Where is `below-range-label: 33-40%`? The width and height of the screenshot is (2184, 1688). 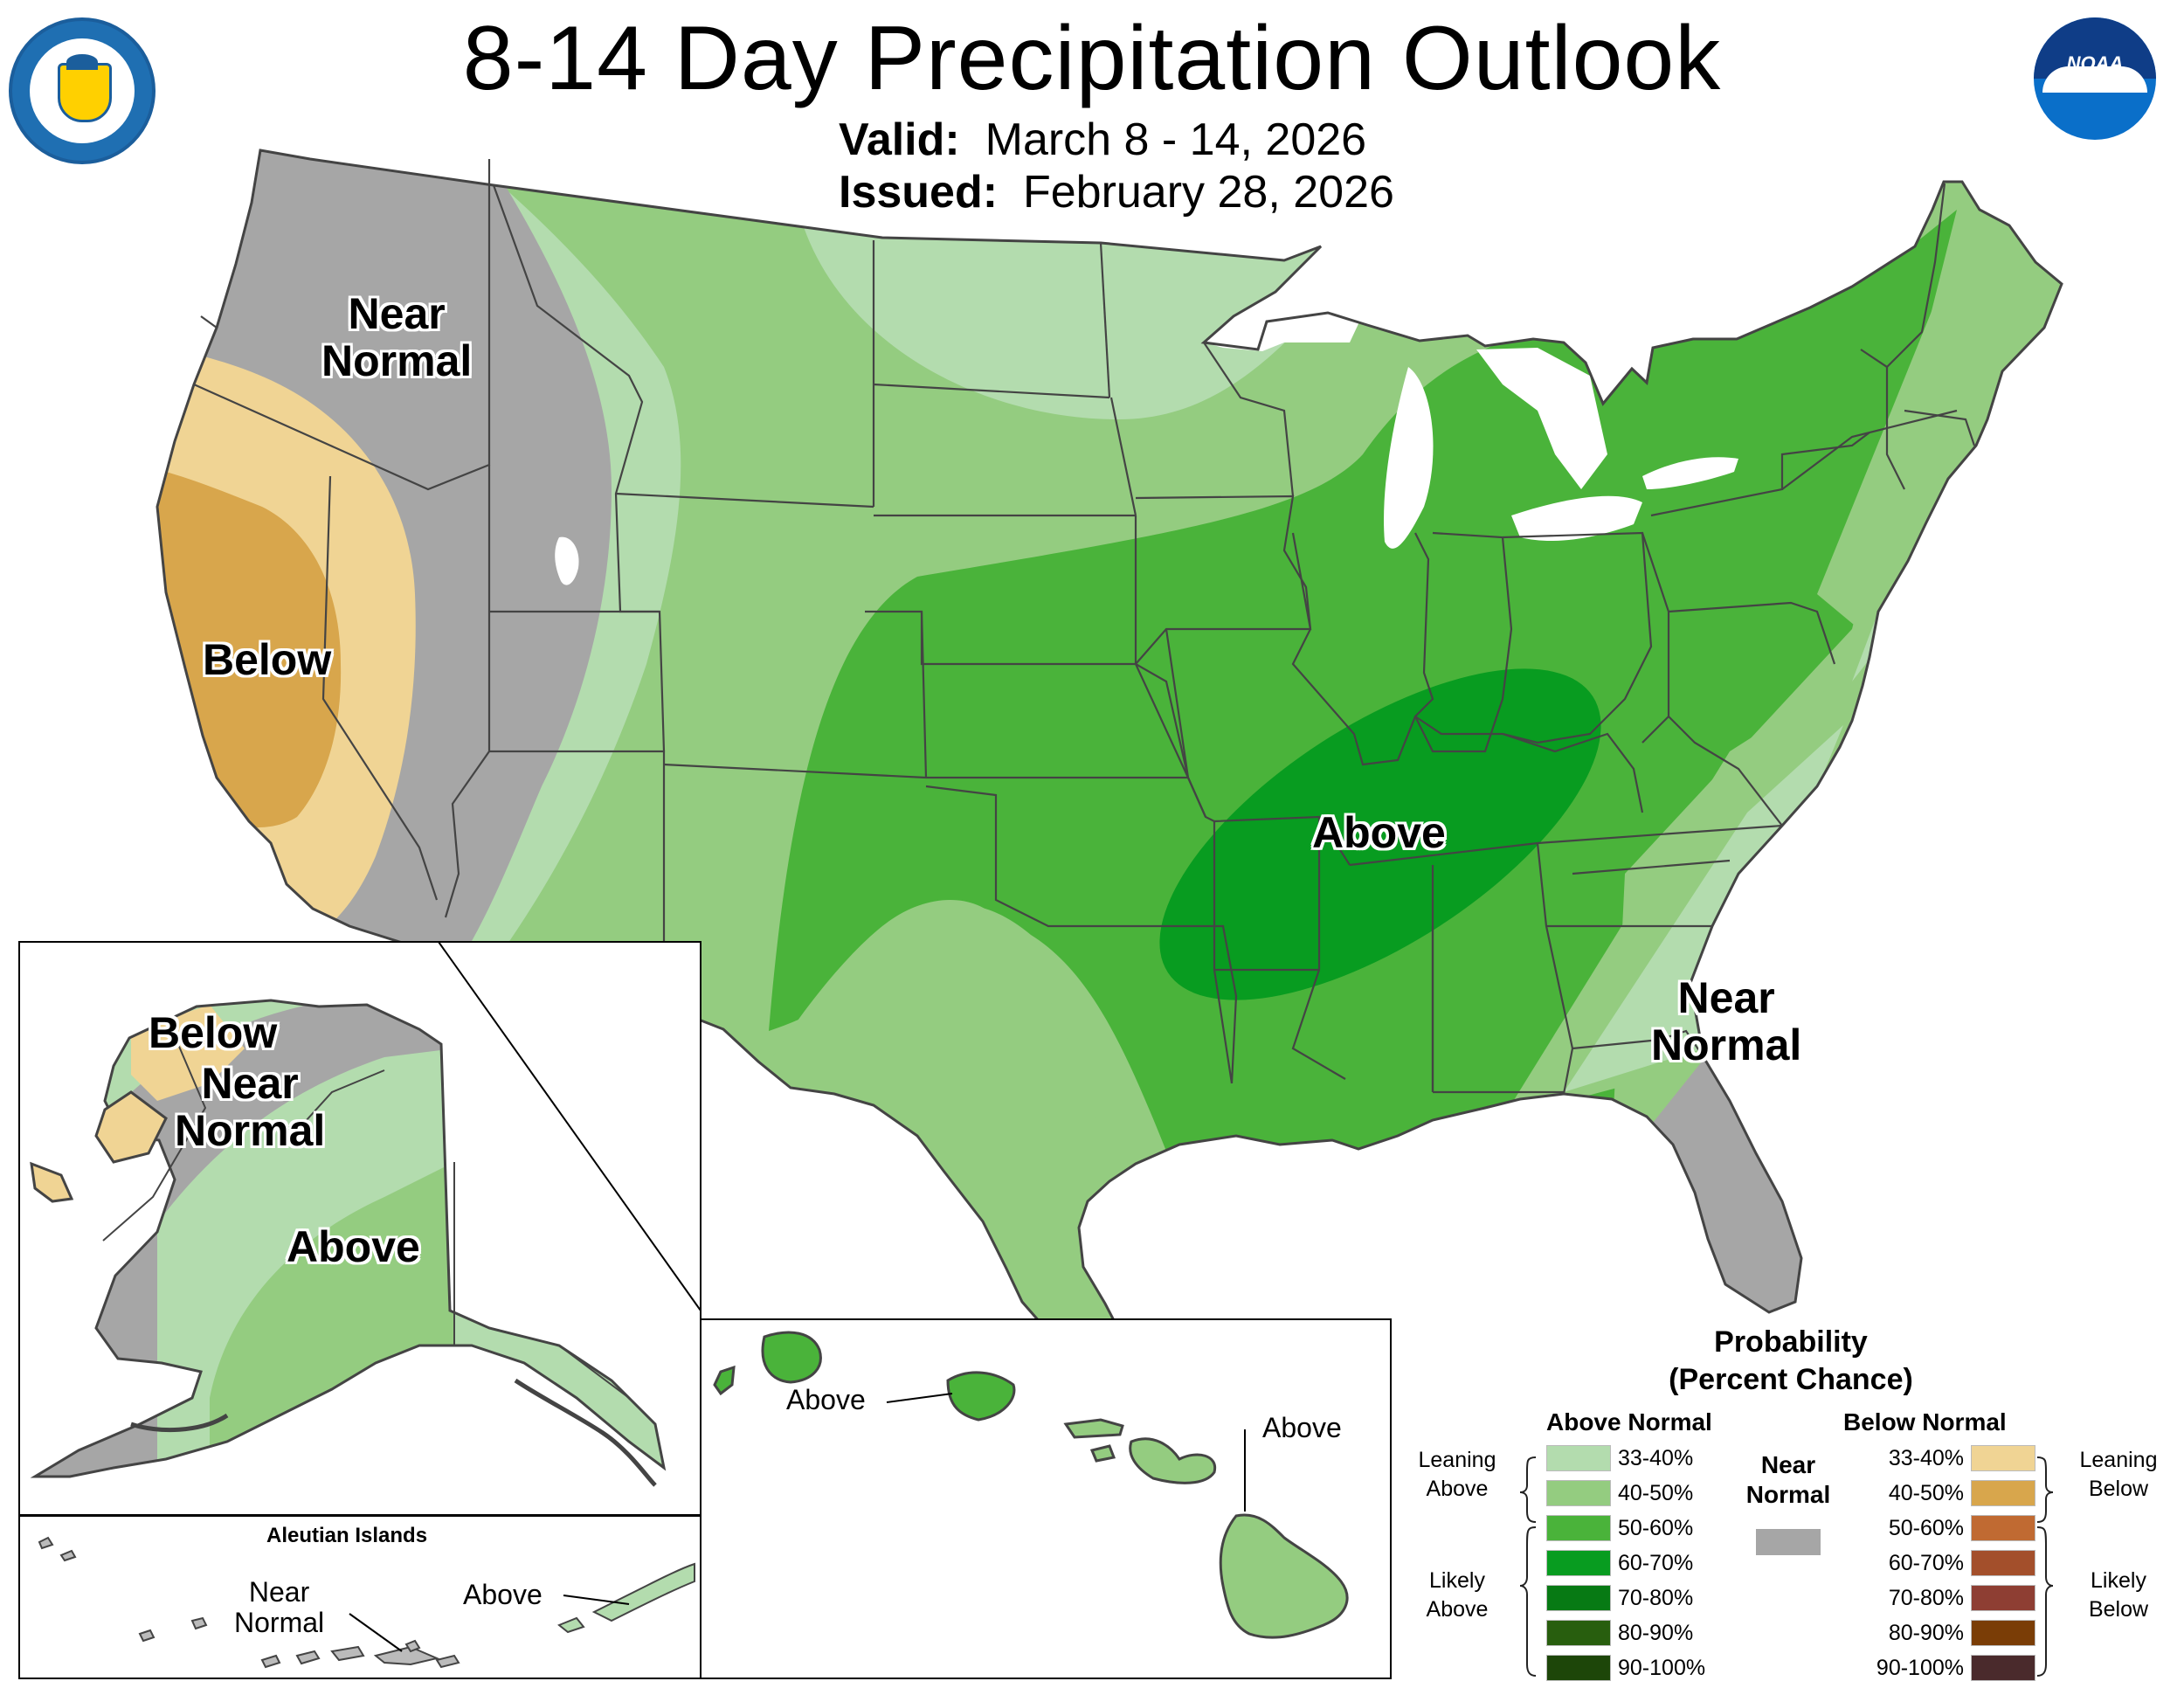
below-range-label: 33-40% is located at coordinates (1926, 1458).